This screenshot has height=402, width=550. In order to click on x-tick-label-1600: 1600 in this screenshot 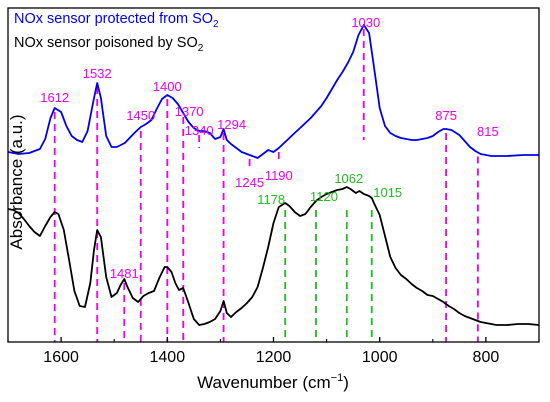, I will do `click(61, 357)`.